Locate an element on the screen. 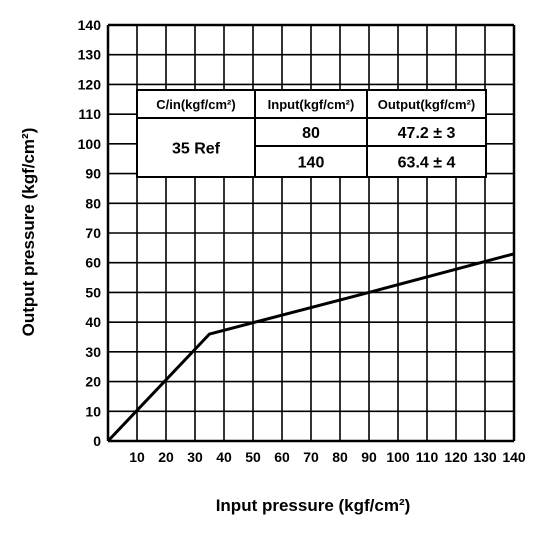 The image size is (560, 534). table-header: Output(kgf/cm²) is located at coordinates (426, 104).